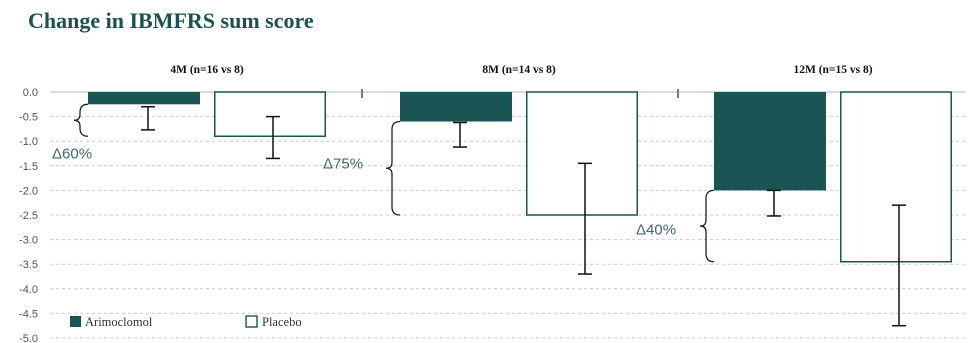 The height and width of the screenshot is (343, 975). What do you see at coordinates (656, 230) in the screenshot?
I see `delta-label: Δ40%` at bounding box center [656, 230].